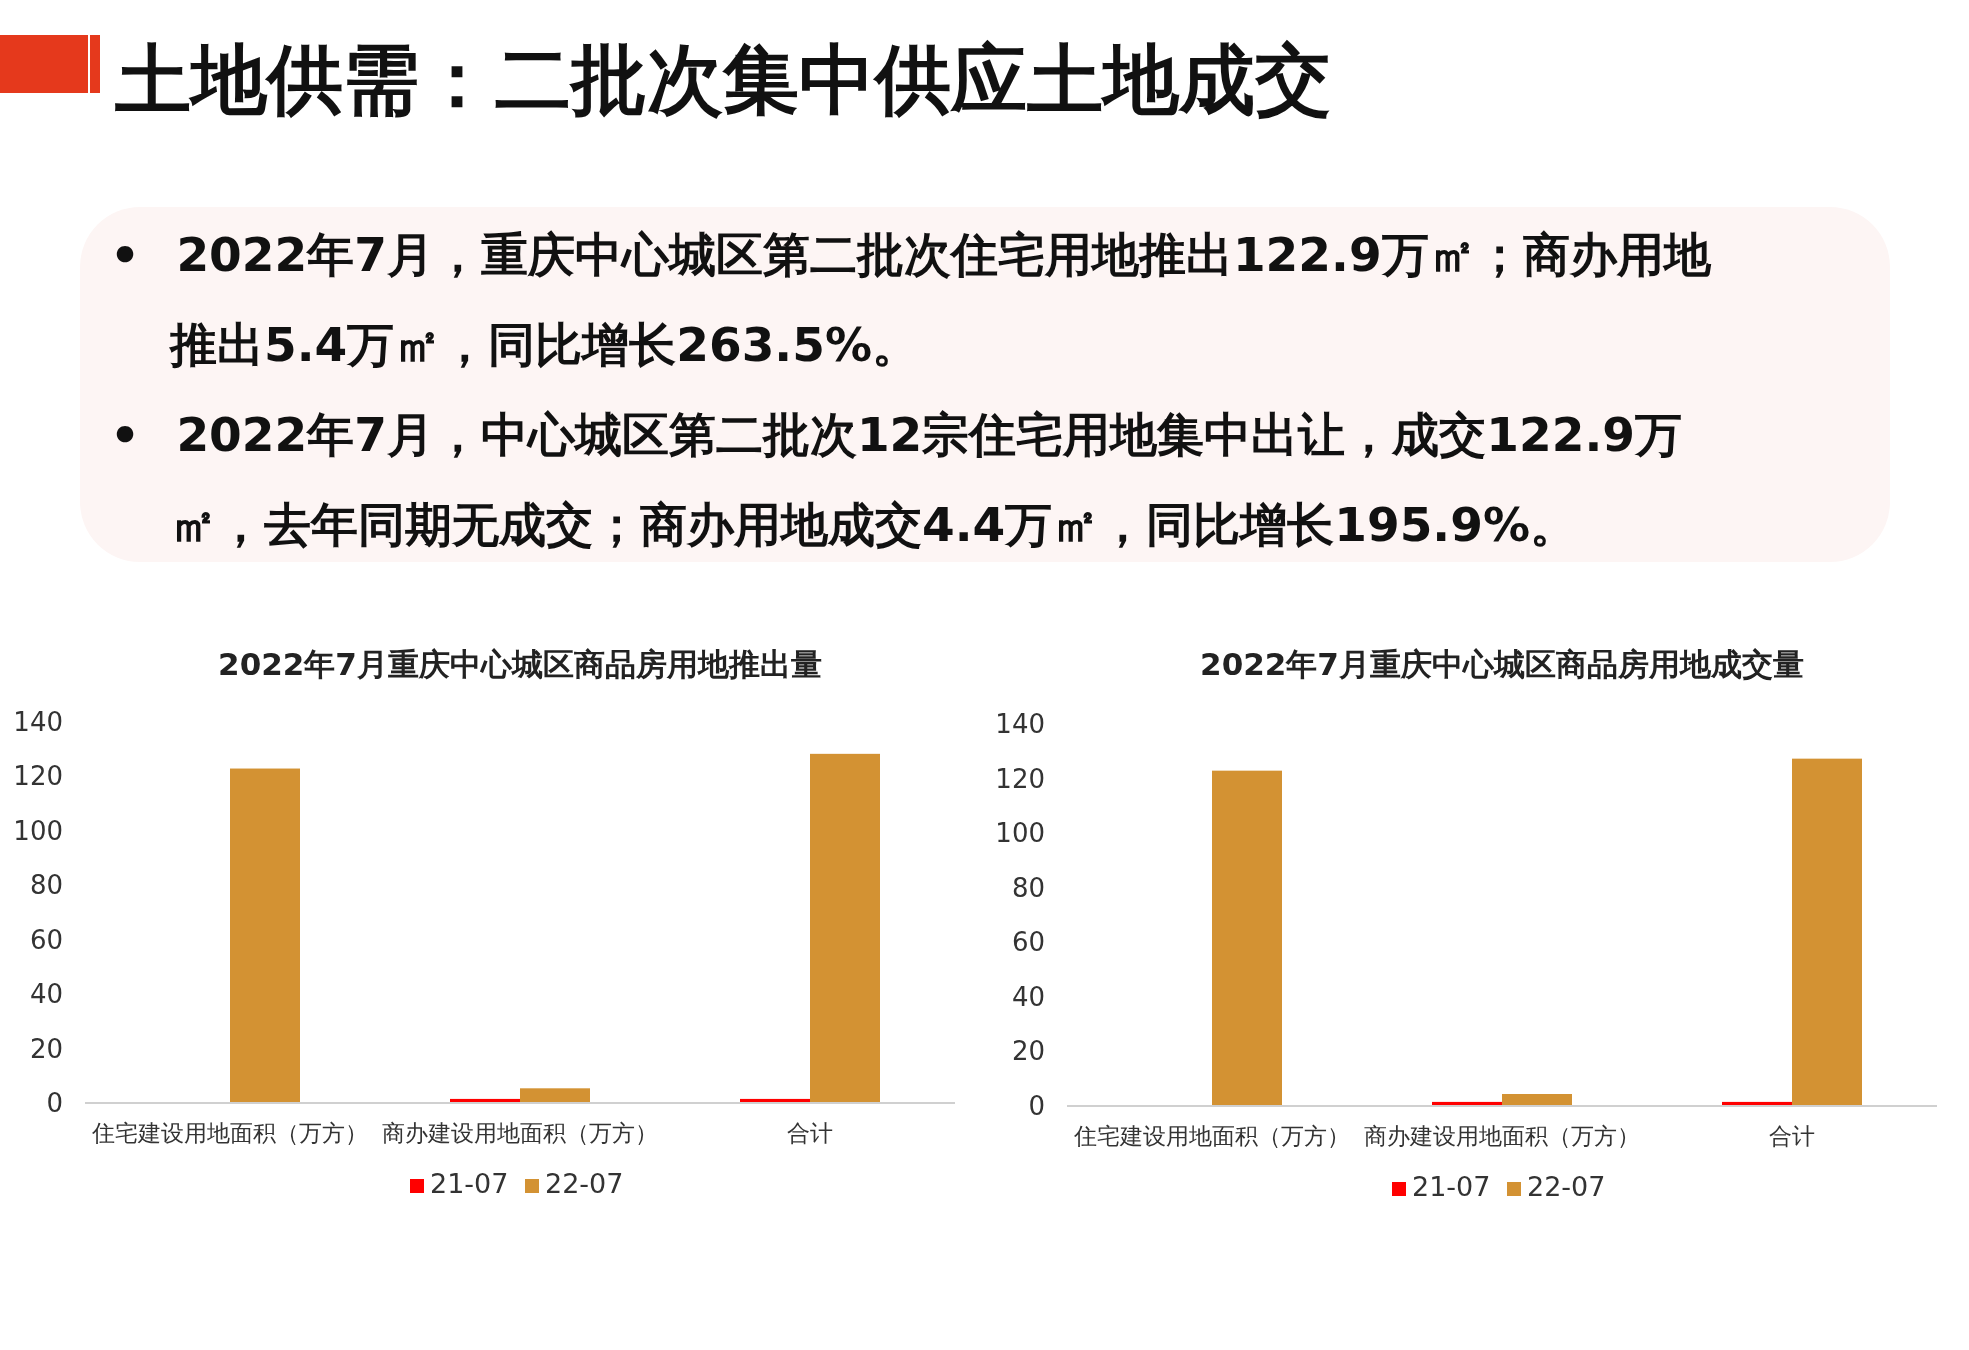  What do you see at coordinates (911, 300) in the screenshot?
I see `text: • 2022年7月，重庆中心城区第二批次住宅用地推出122.9万㎡；商办用地推出5.4万㎡，同比增长263.5%。` at bounding box center [911, 300].